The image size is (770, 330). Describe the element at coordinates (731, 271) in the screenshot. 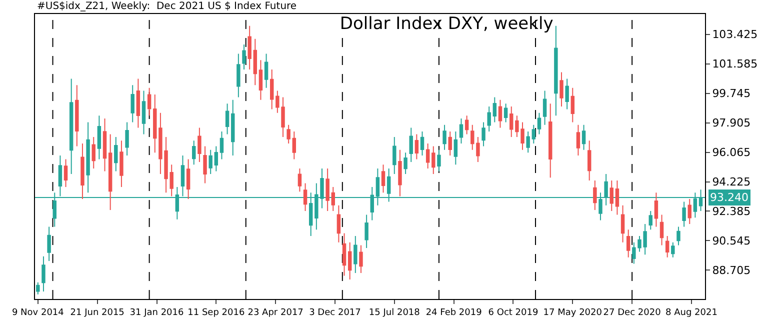

I see `y-tick-label: 88.705` at that location.